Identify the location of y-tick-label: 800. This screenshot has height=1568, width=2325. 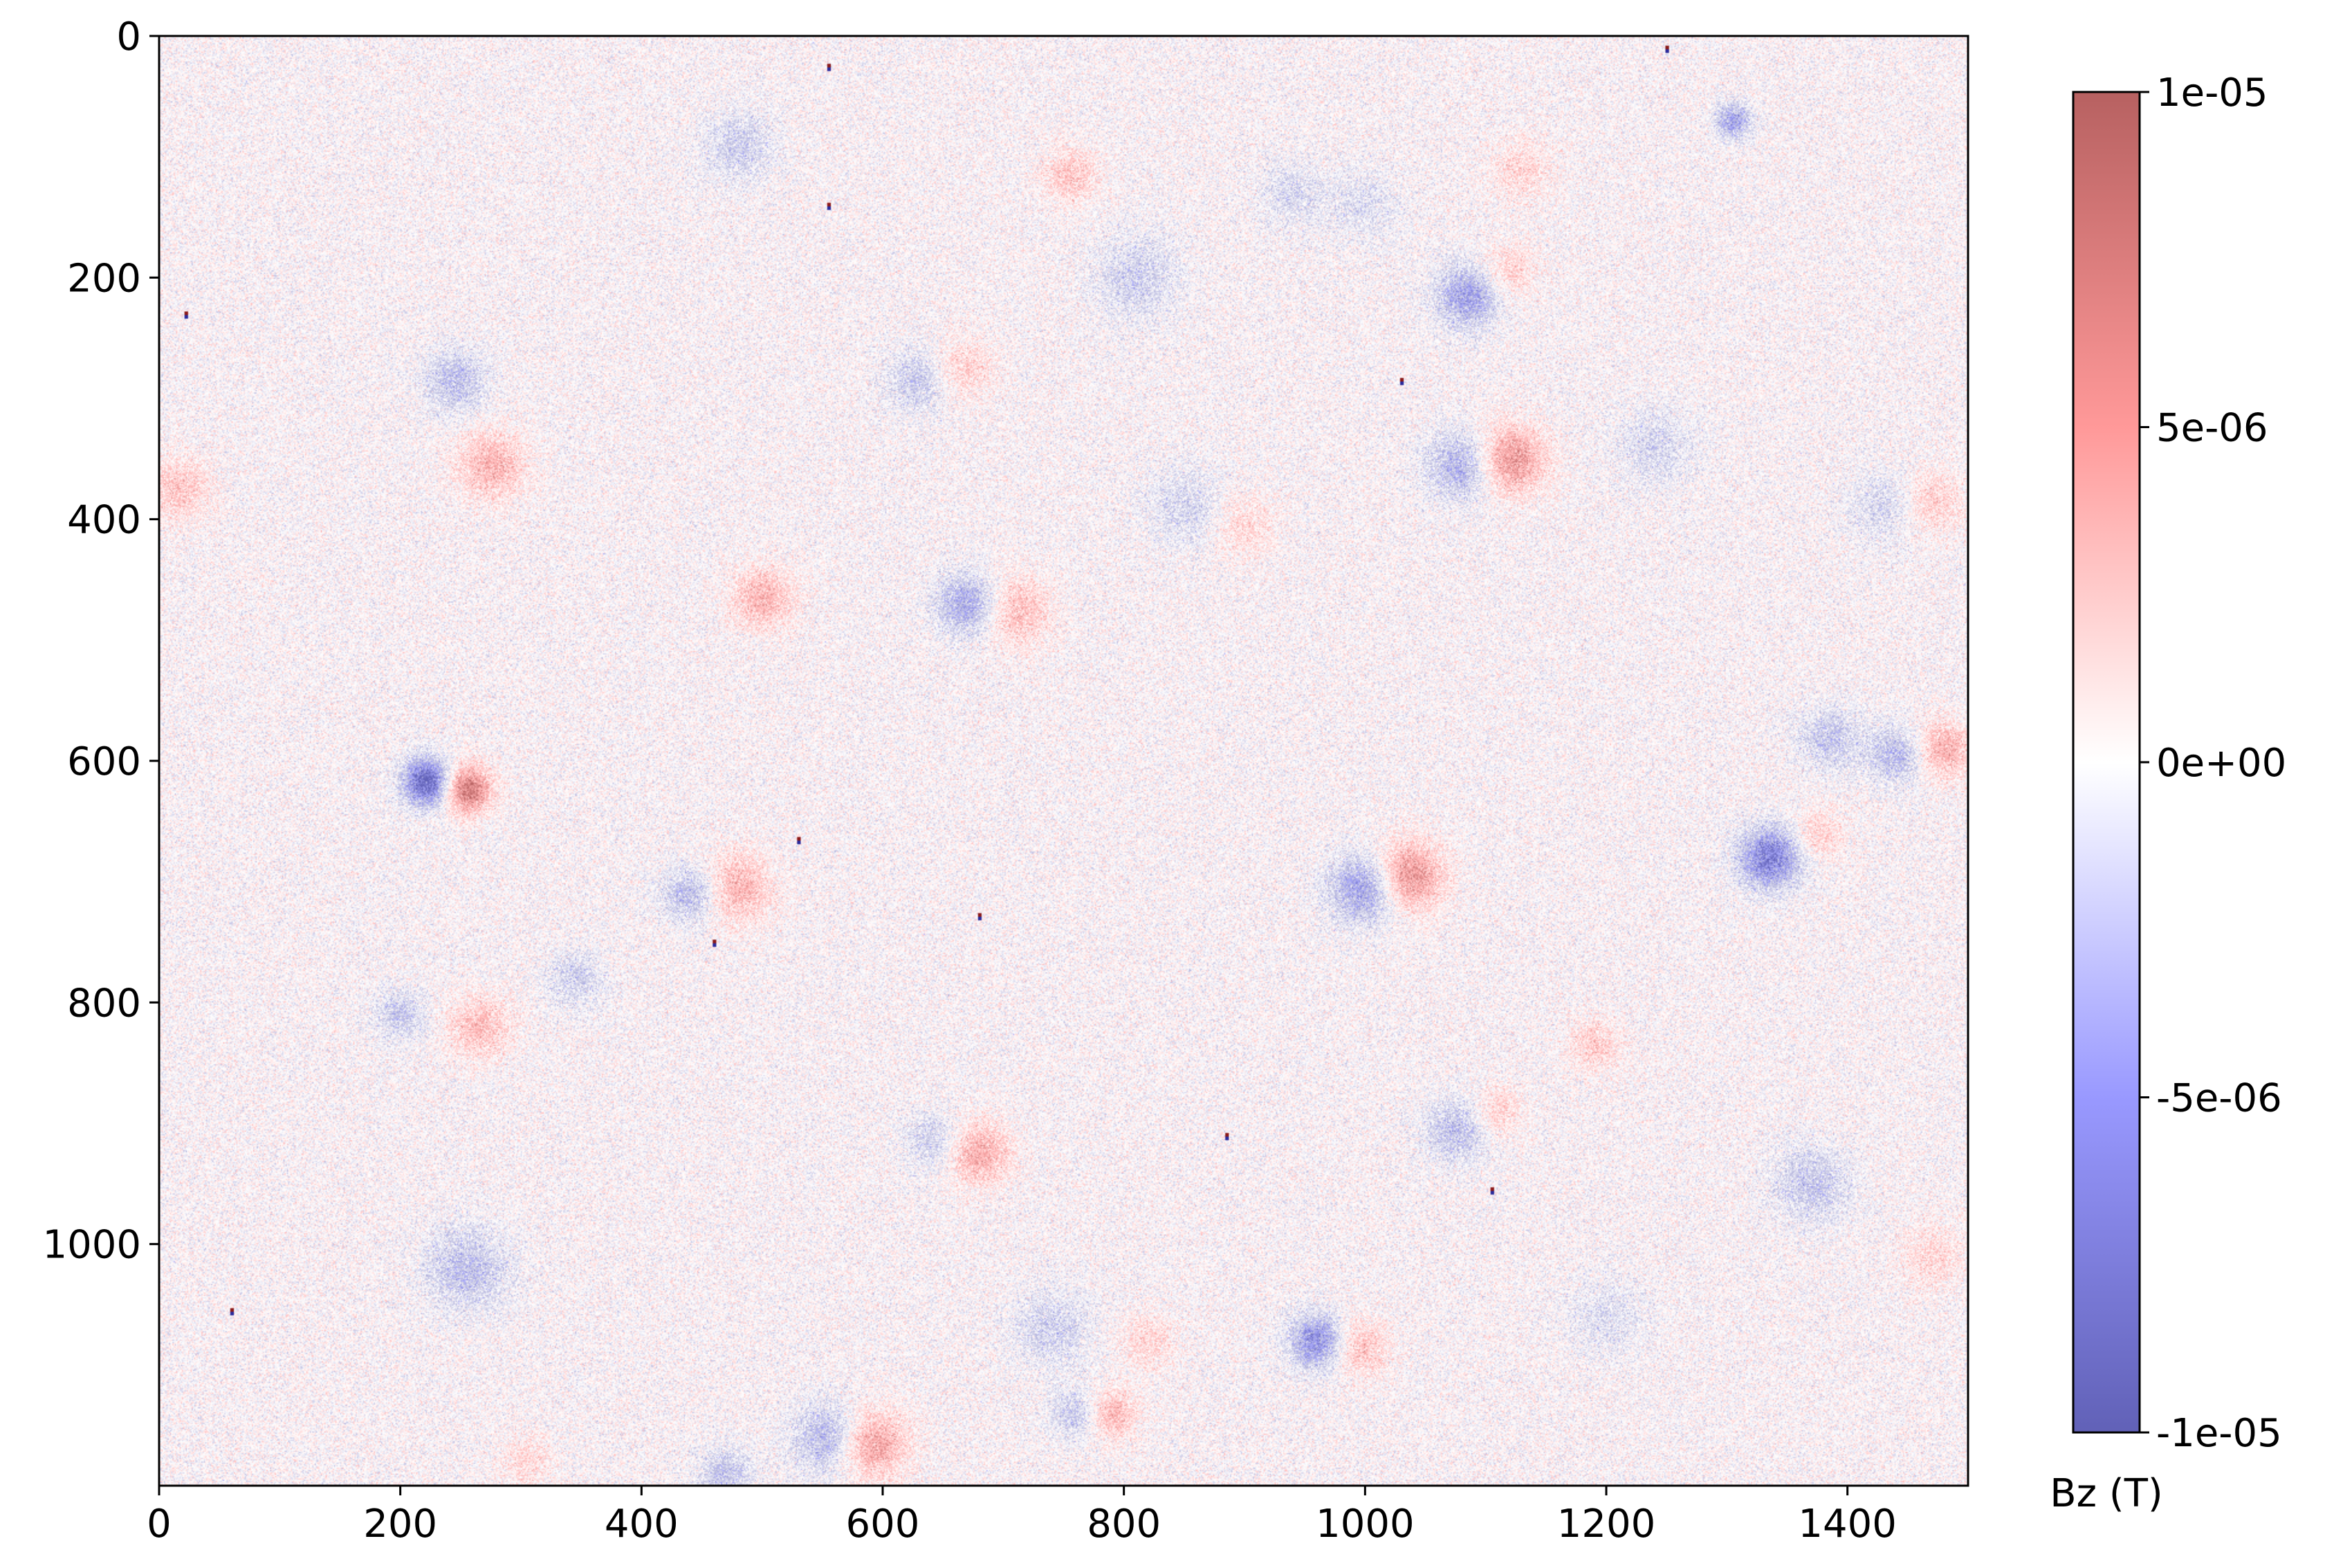
(104, 1003).